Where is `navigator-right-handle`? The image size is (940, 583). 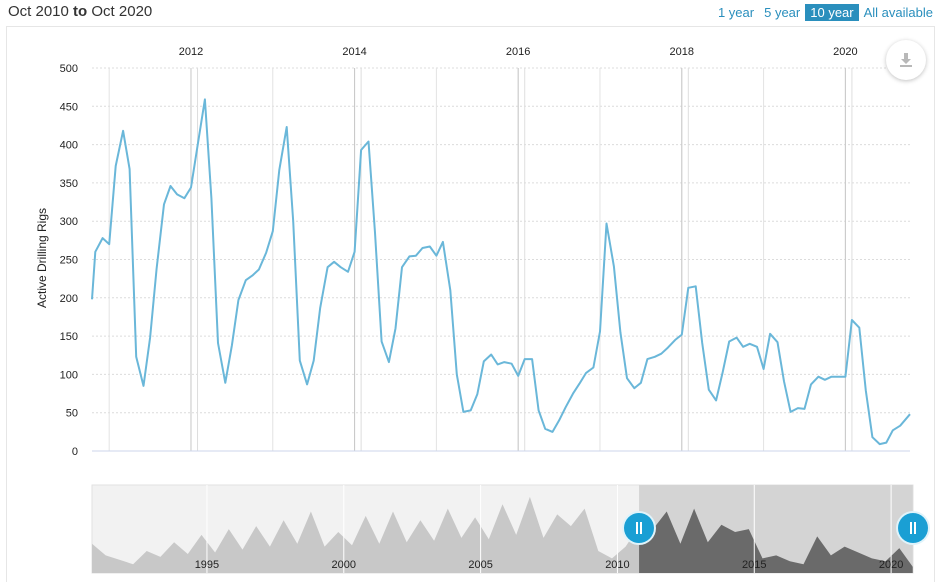
navigator-right-handle is located at coordinates (912, 528).